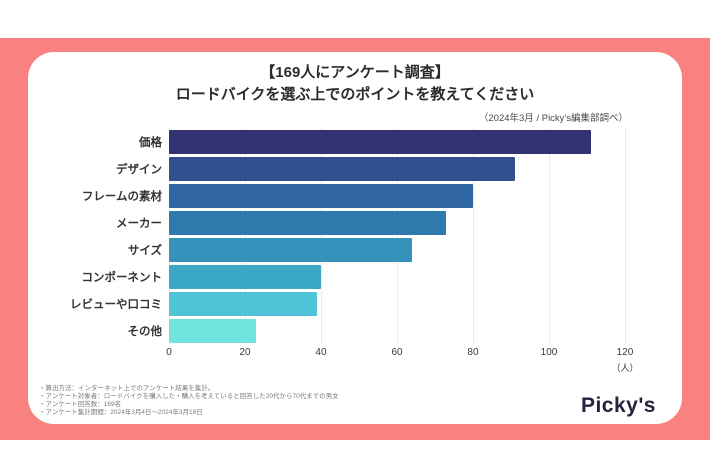 Image resolution: width=710 pixels, height=474 pixels. Describe the element at coordinates (121, 196) in the screenshot. I see `category-label: フレームの素材` at that location.